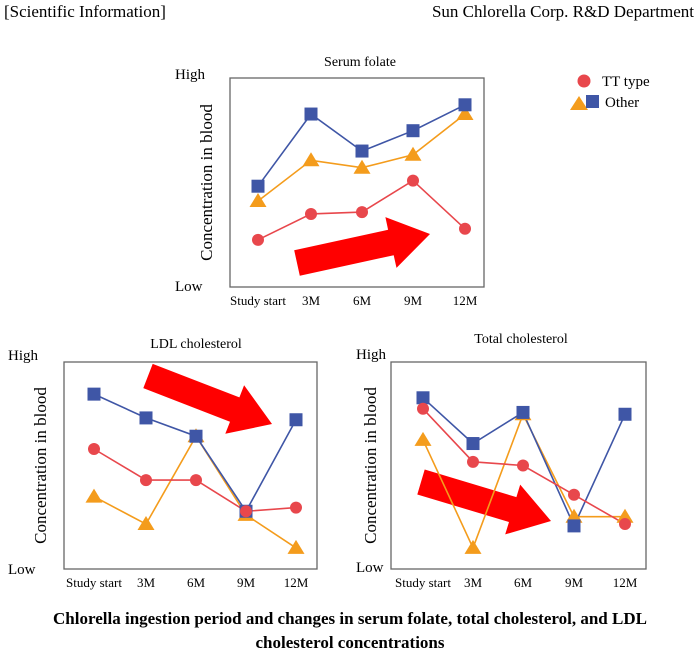 This screenshot has height=659, width=700. What do you see at coordinates (579, 103) in the screenshot?
I see `legend-marker-other-triangle` at bounding box center [579, 103].